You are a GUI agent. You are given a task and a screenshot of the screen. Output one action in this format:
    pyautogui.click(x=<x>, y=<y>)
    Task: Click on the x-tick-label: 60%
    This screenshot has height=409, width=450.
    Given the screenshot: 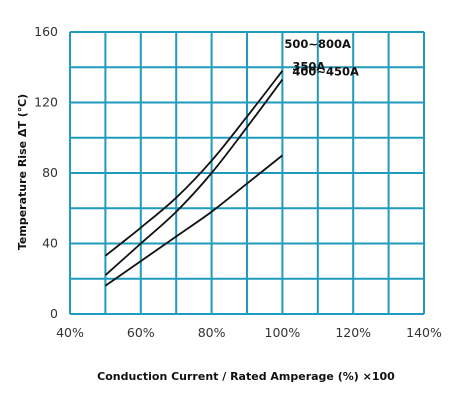 What is the action you would take?
    pyautogui.click(x=141, y=332)
    